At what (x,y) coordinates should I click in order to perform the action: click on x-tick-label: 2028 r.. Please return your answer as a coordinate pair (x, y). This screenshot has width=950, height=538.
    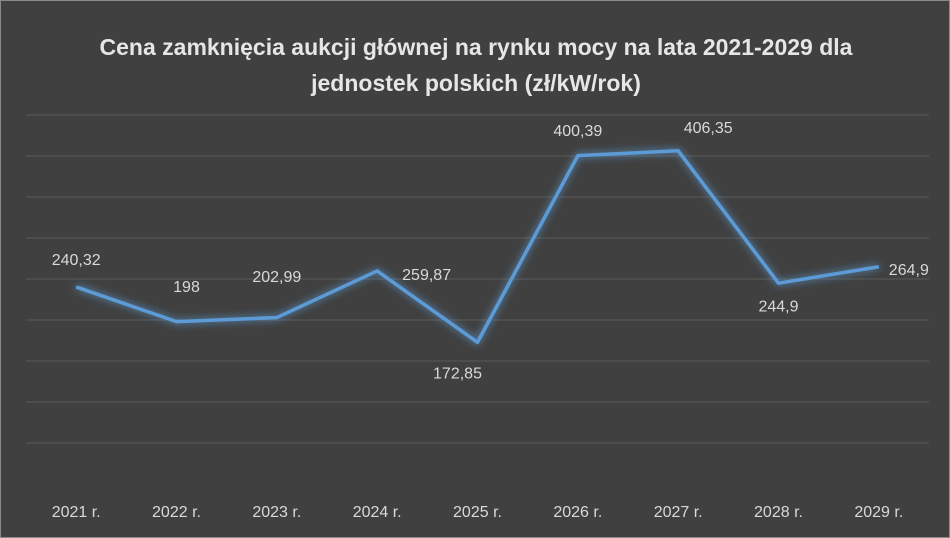
    Looking at the image, I should click on (778, 512).